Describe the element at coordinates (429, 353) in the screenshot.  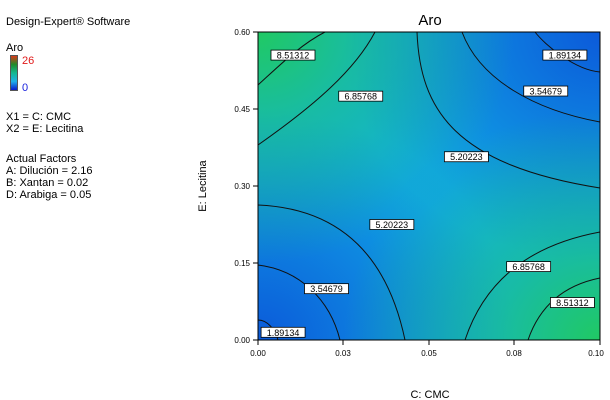
I see `x-tick-label-2: 0.05` at that location.